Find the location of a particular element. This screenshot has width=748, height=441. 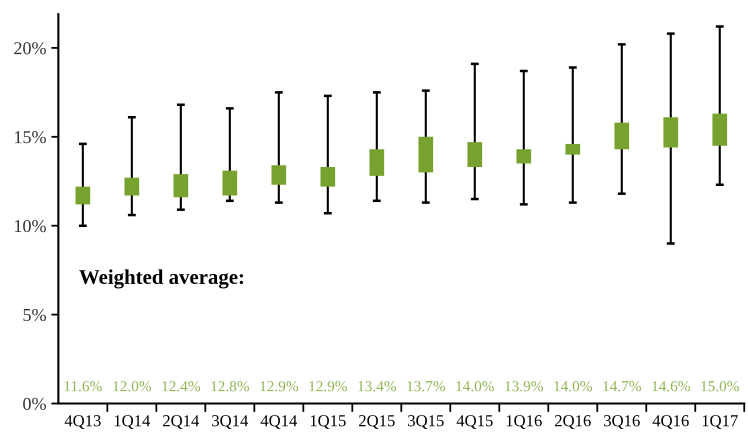

annotation: 12.8% is located at coordinates (230, 386).